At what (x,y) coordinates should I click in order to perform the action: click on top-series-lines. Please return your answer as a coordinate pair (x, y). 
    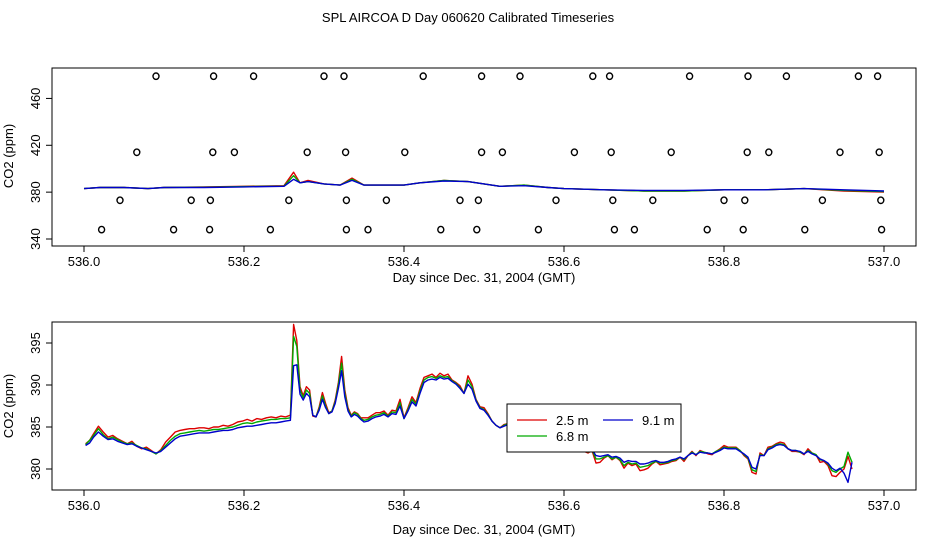
    Looking at the image, I should click on (484, 182).